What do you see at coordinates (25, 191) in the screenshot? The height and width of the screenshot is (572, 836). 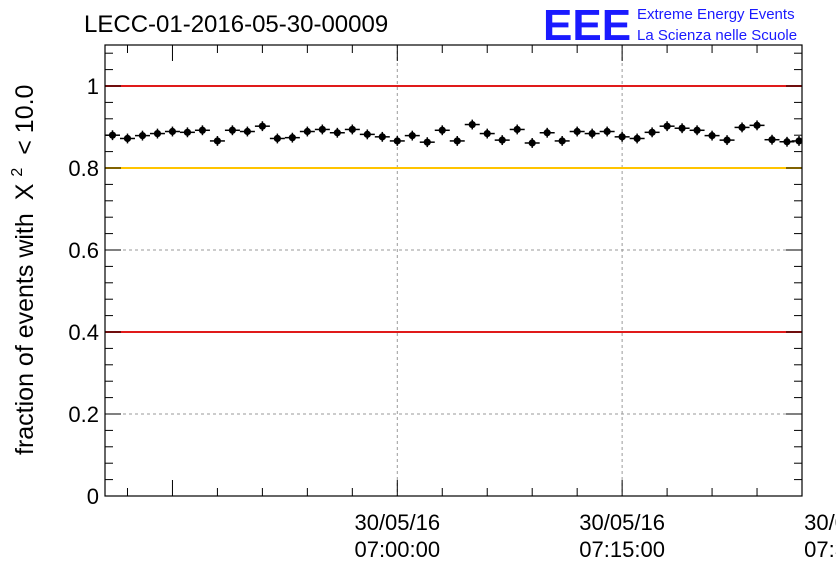 I see `y-axis-title-symbol: X` at bounding box center [25, 191].